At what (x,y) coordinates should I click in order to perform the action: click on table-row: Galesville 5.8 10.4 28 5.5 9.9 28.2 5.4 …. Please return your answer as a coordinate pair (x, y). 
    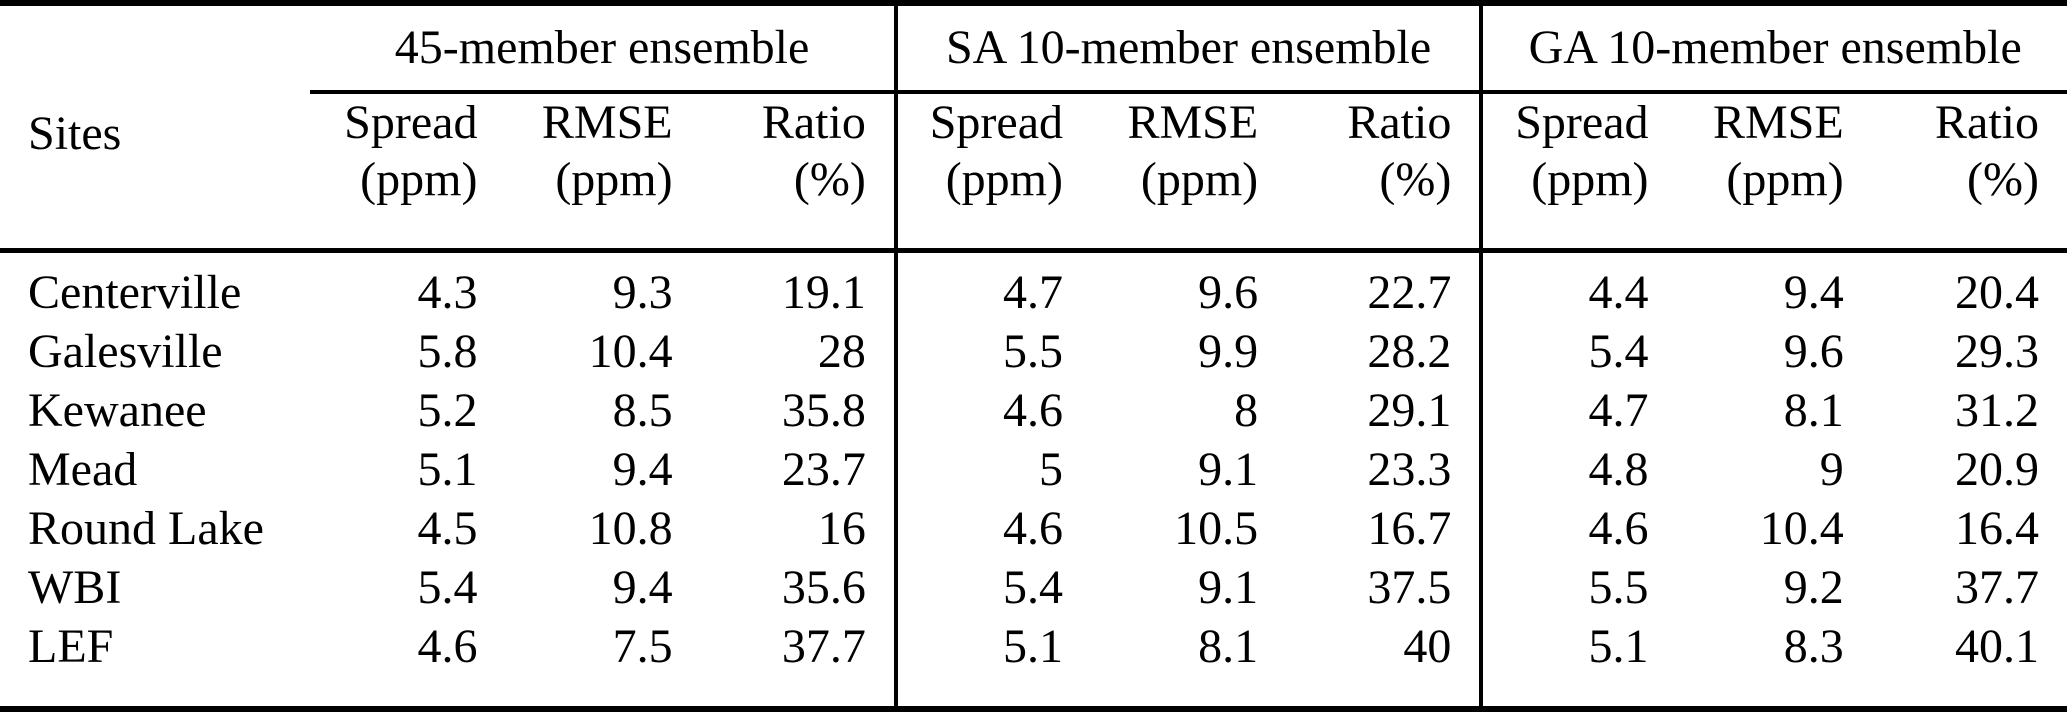
    Looking at the image, I should click on (1033, 351).